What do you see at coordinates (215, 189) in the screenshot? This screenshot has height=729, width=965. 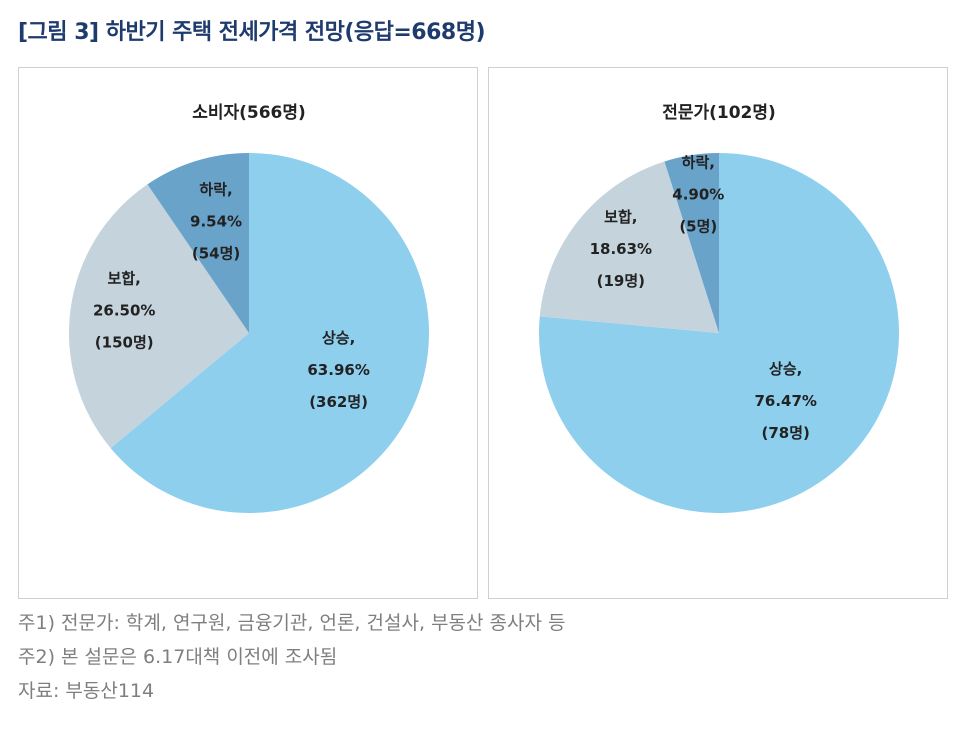 I see `consumer-label-fall-line: 하락,` at bounding box center [215, 189].